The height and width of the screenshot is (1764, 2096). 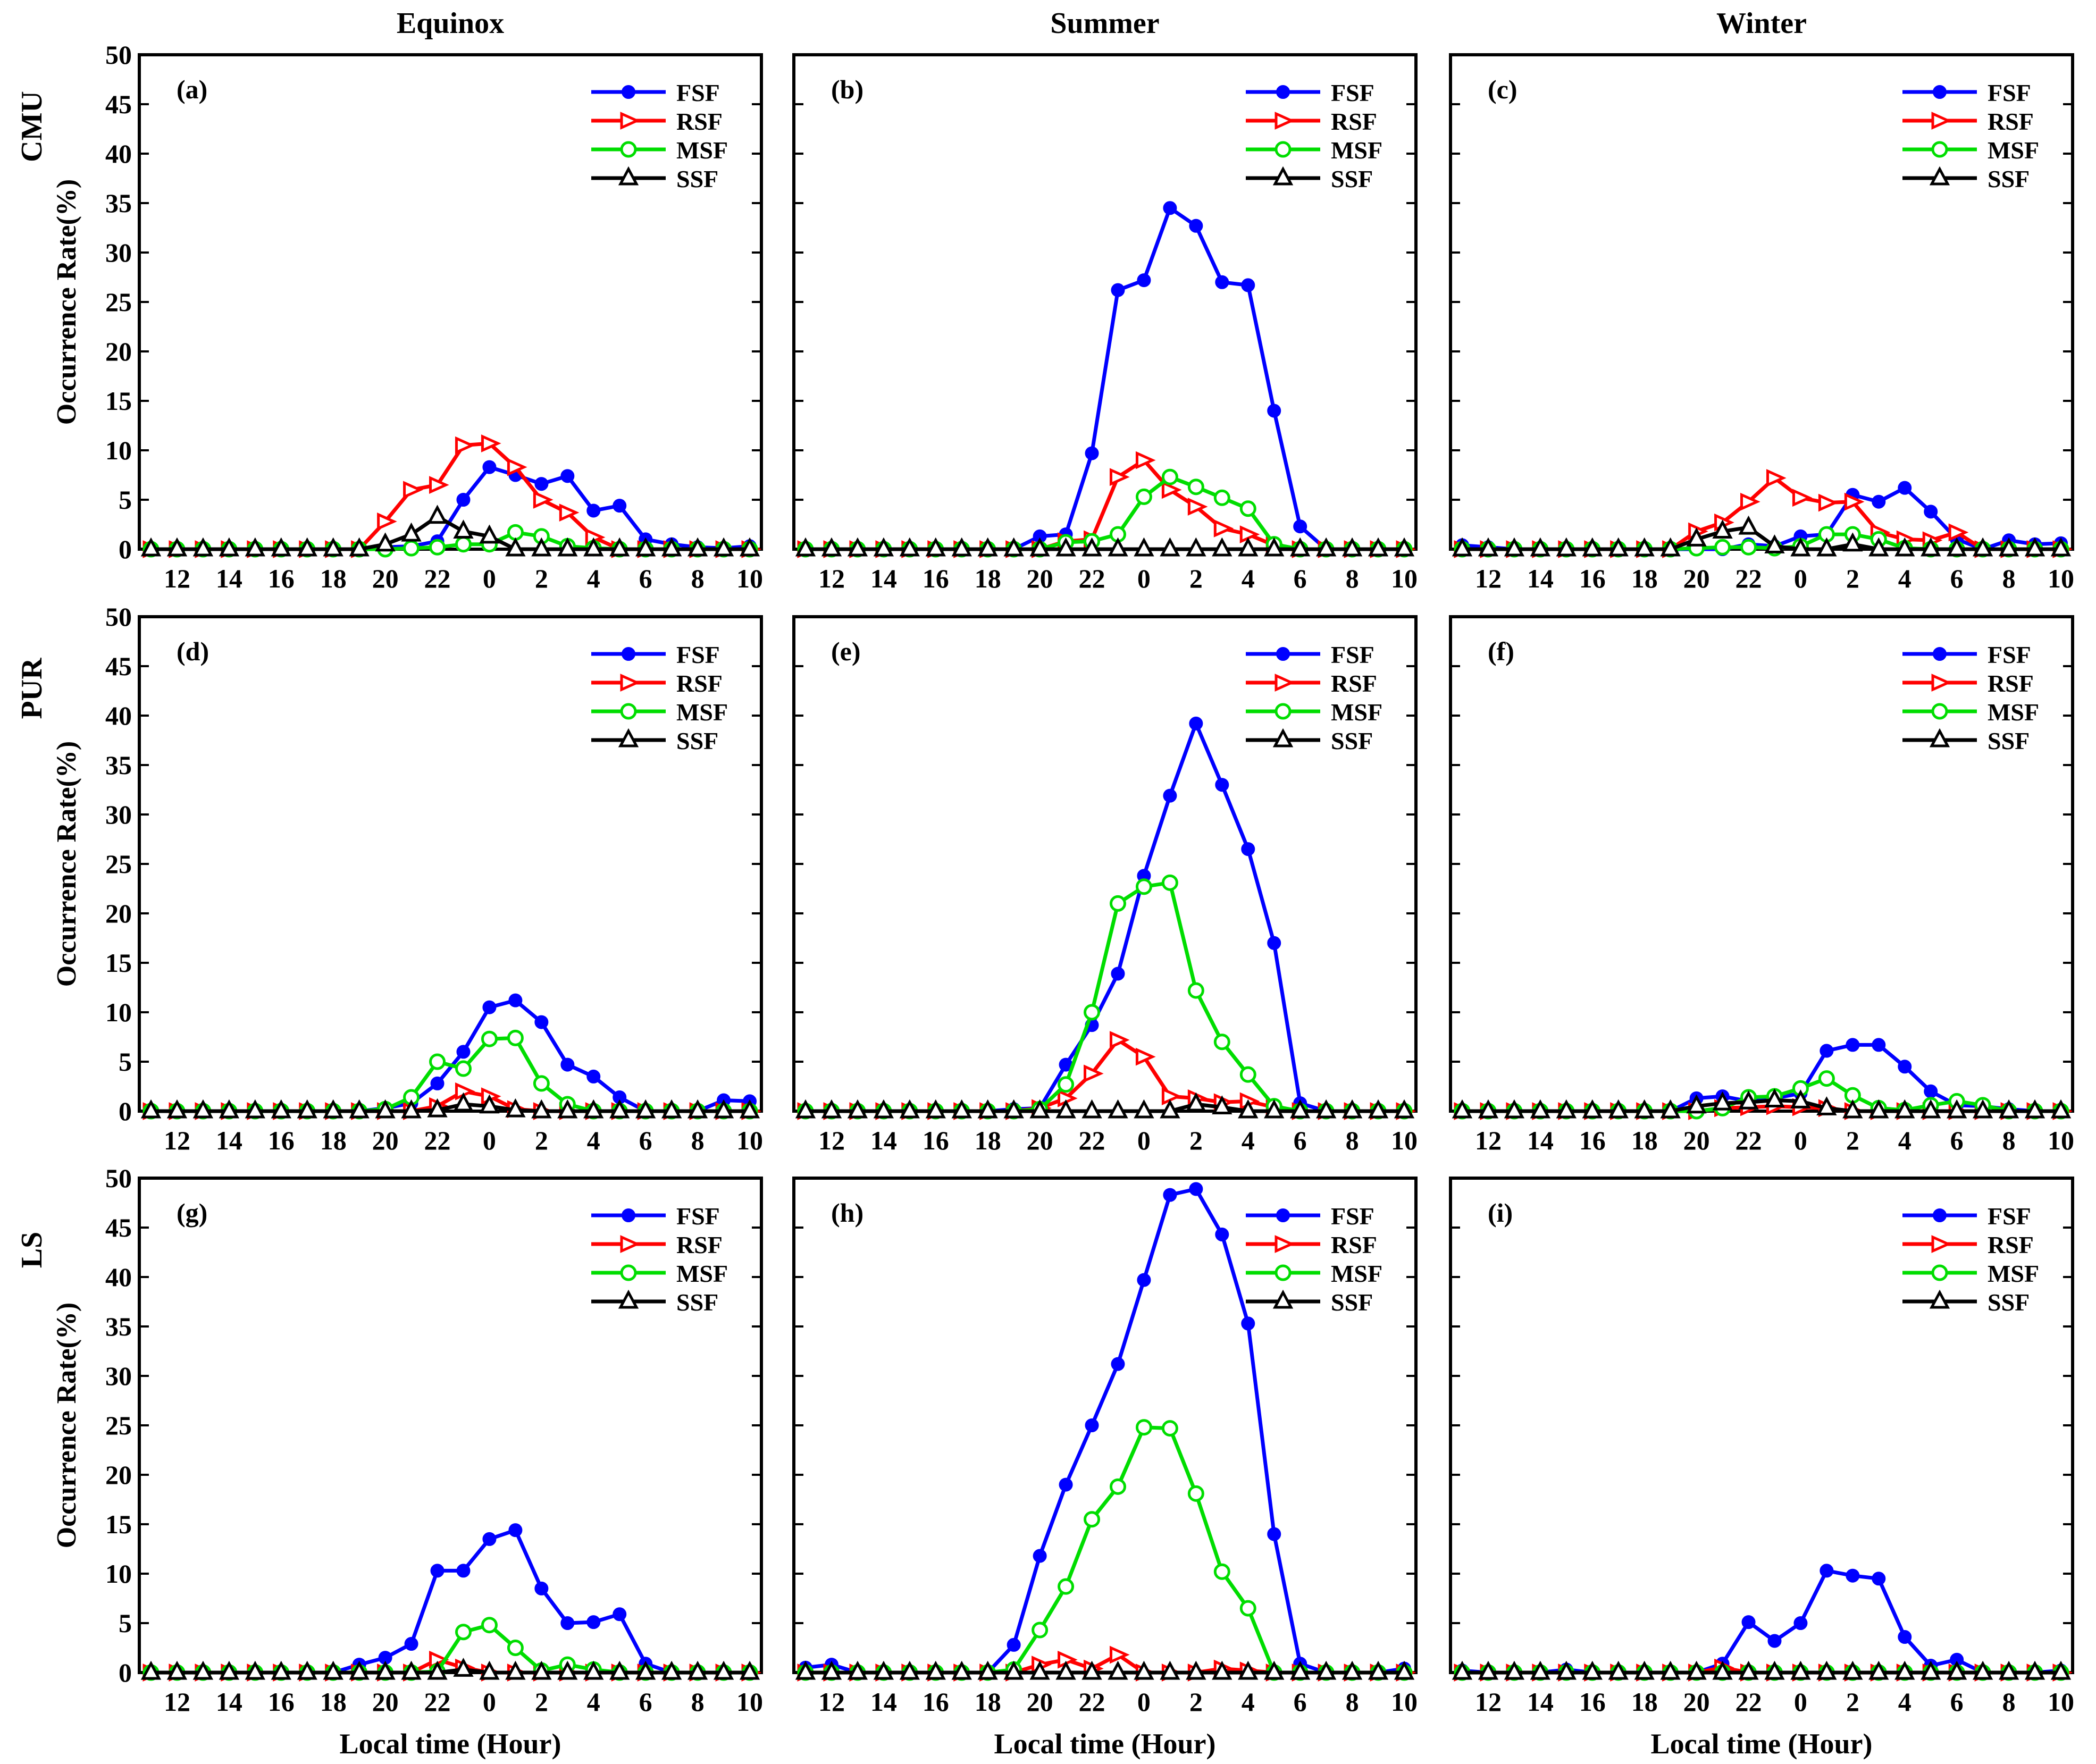 I want to click on x-tick-label: 6, so click(x=1957, y=578).